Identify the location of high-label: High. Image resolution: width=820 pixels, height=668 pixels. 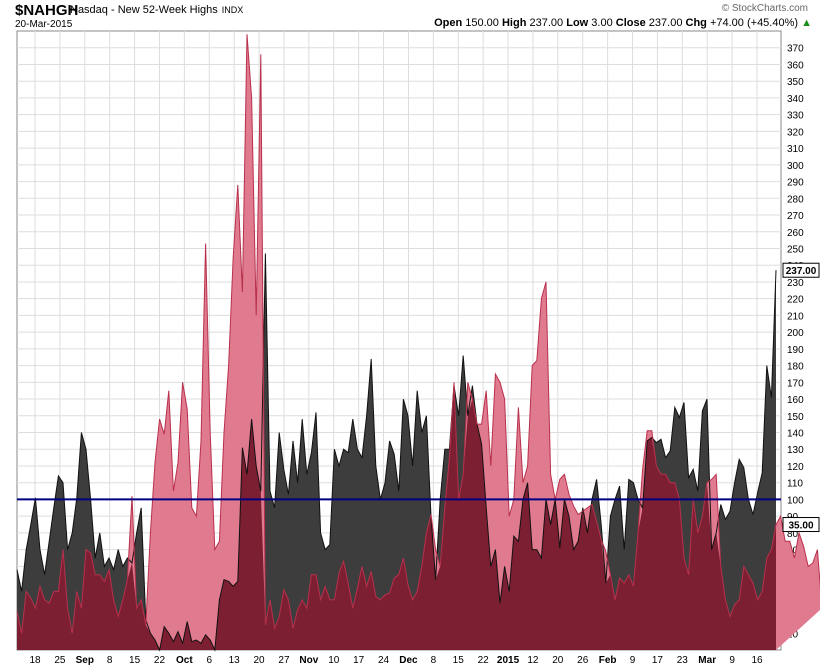
(514, 23).